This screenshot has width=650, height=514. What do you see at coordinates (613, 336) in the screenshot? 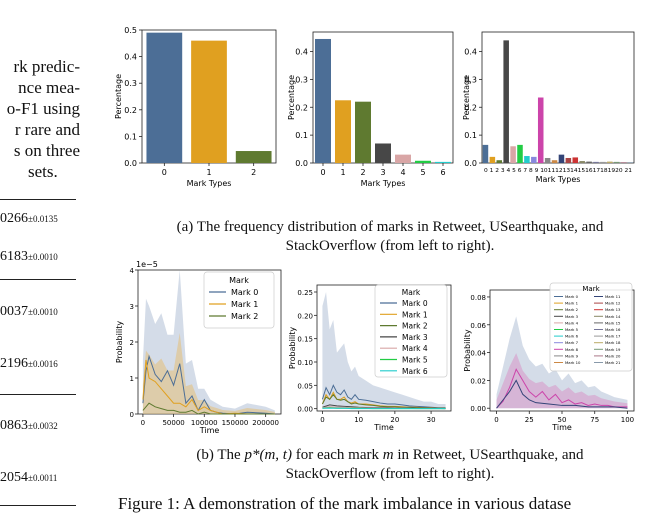
I see `legend-label: Mark 17` at bounding box center [613, 336].